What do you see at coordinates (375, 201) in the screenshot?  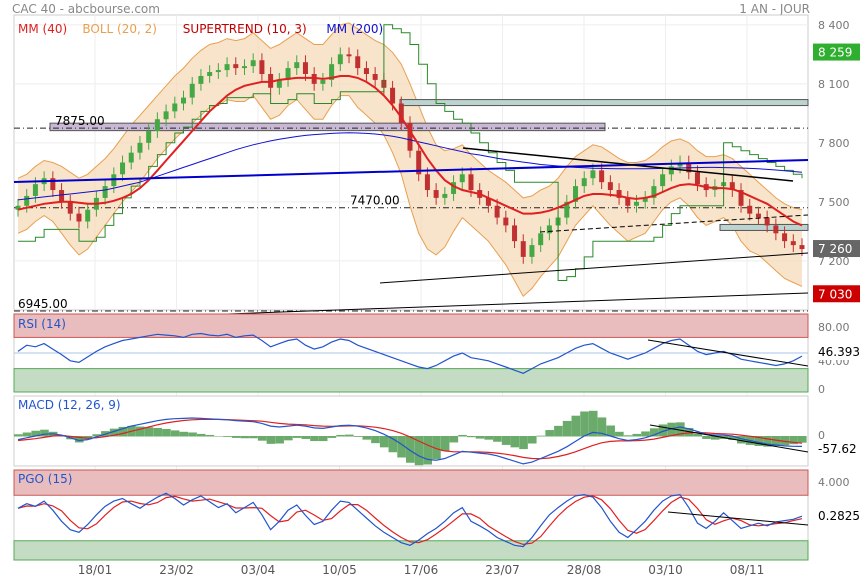 I see `level-label: 7470.00` at bounding box center [375, 201].